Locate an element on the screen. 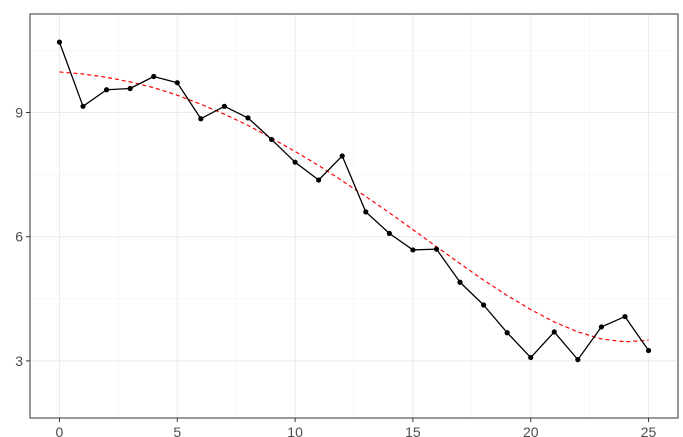  x-tick-label: 15 is located at coordinates (413, 430).